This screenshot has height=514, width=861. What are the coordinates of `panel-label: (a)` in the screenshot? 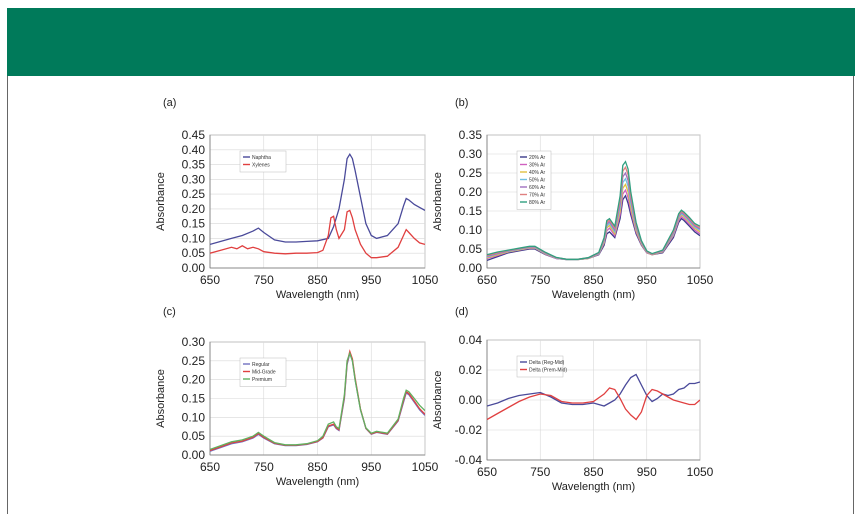 It's located at (169, 103).